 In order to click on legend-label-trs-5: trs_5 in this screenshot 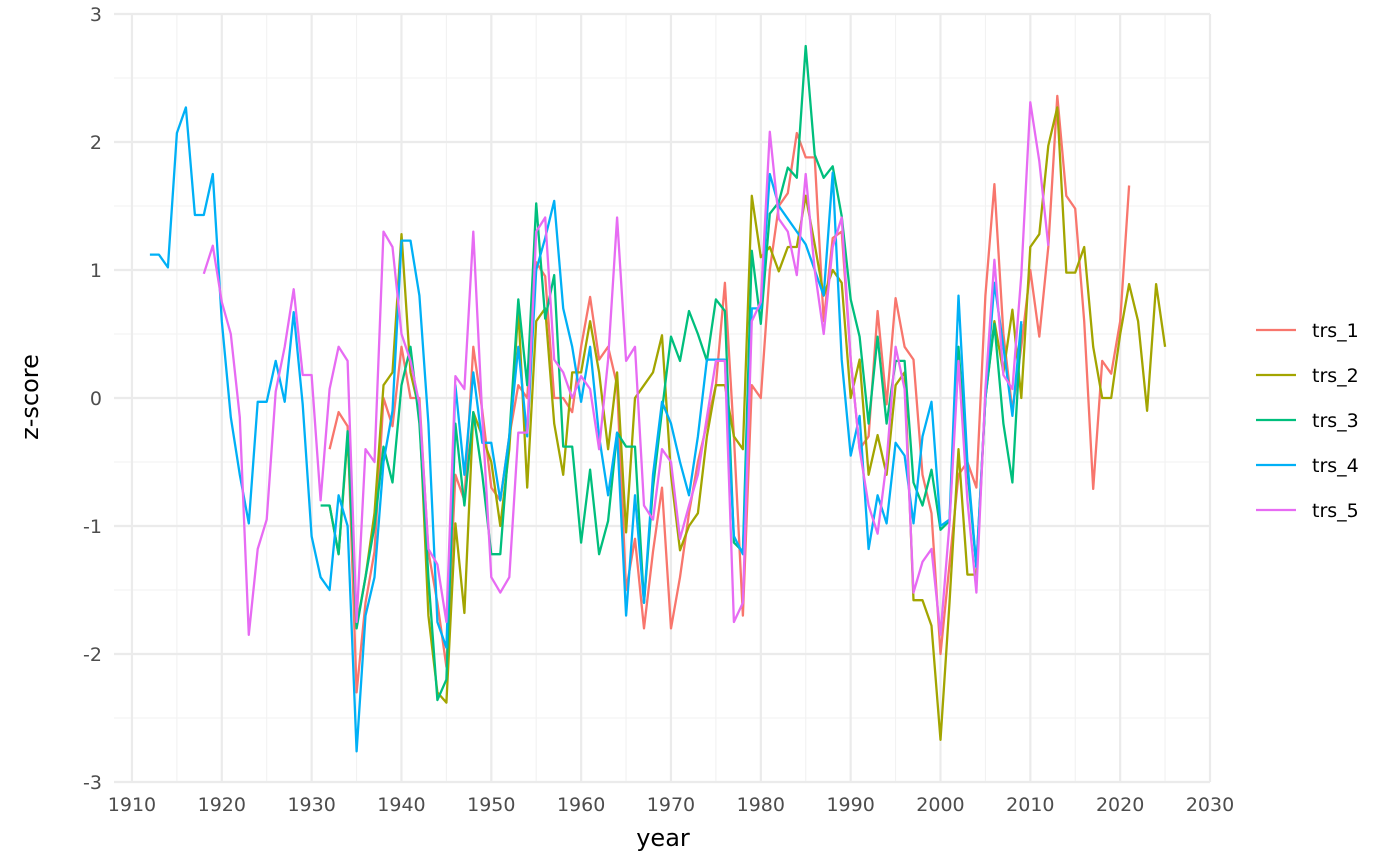, I will do `click(1335, 511)`.